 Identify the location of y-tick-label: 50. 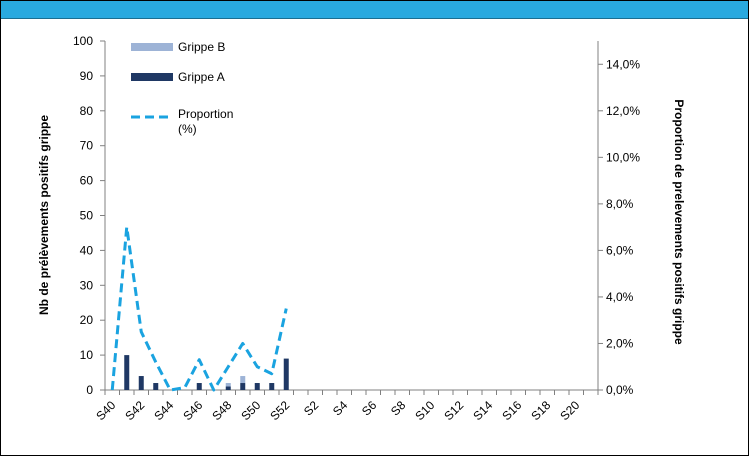
(87, 216).